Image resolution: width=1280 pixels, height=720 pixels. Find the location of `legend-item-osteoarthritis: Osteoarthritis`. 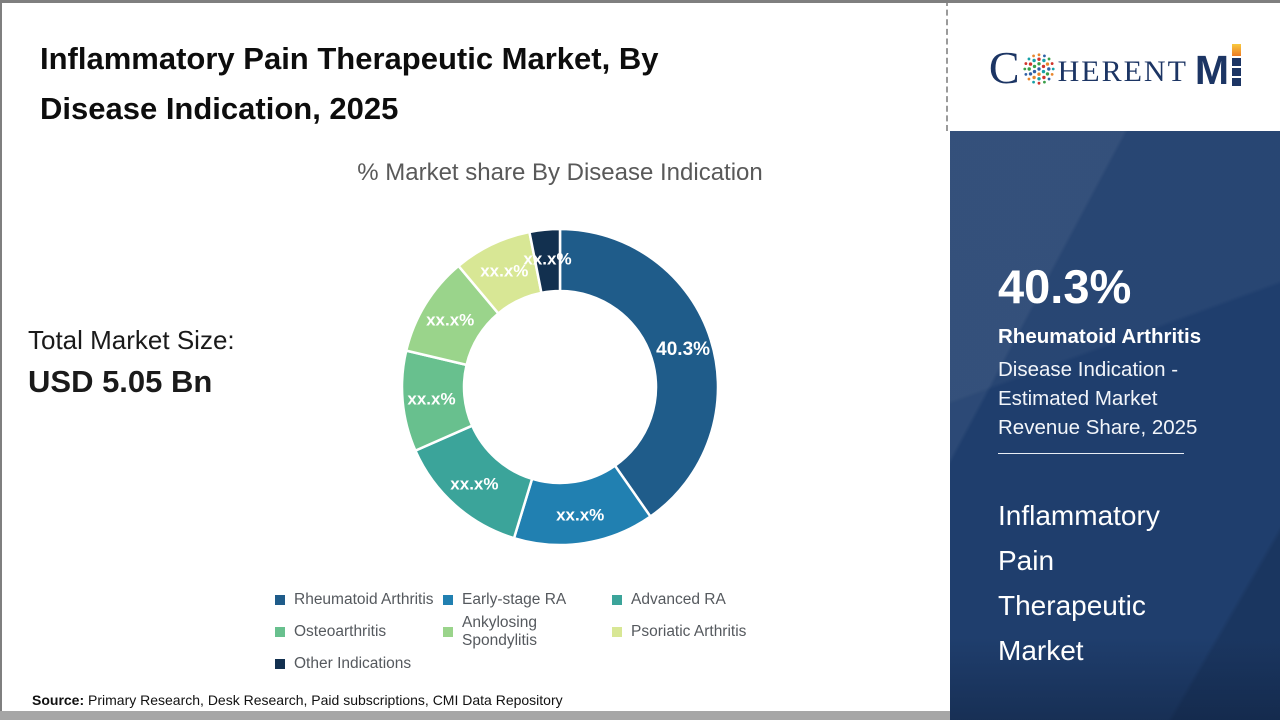

legend-item-osteoarthritis: Osteoarthritis is located at coordinates (359, 632).